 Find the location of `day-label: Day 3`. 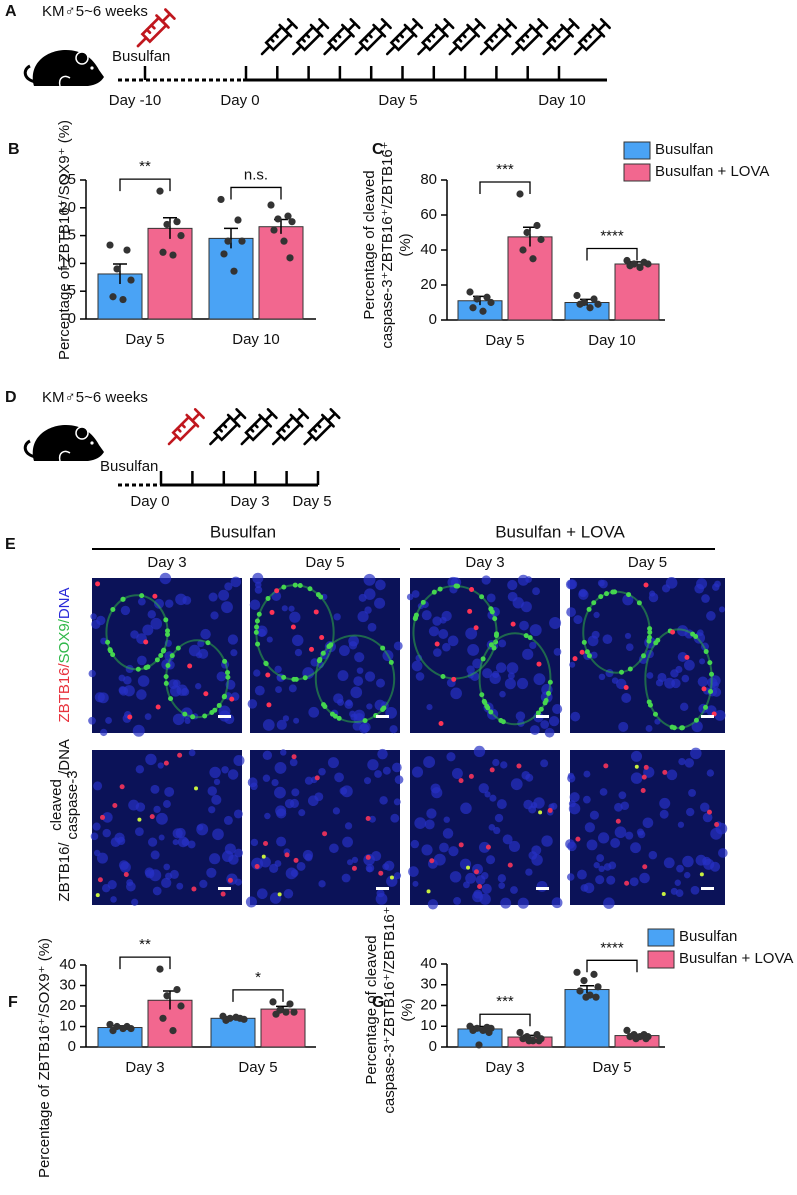

day-label: Day 3 is located at coordinates (249, 501).